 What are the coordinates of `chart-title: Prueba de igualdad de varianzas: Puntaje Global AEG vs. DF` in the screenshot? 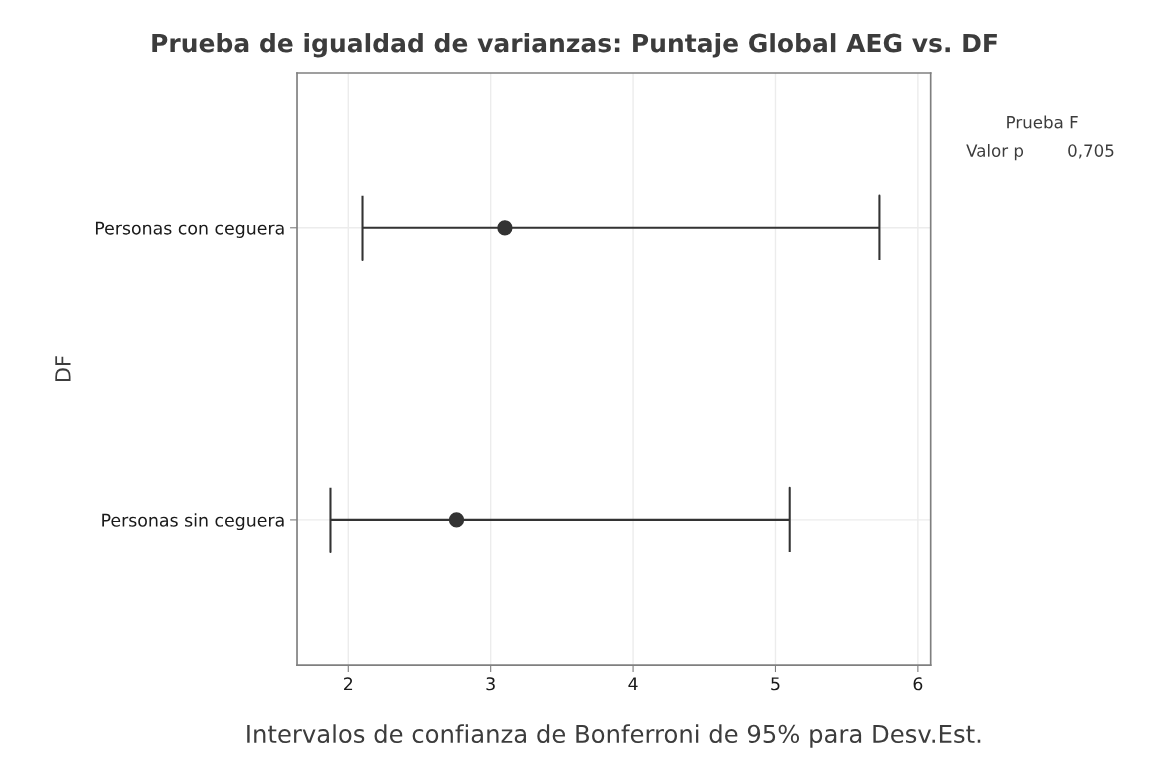 It's located at (574, 45).